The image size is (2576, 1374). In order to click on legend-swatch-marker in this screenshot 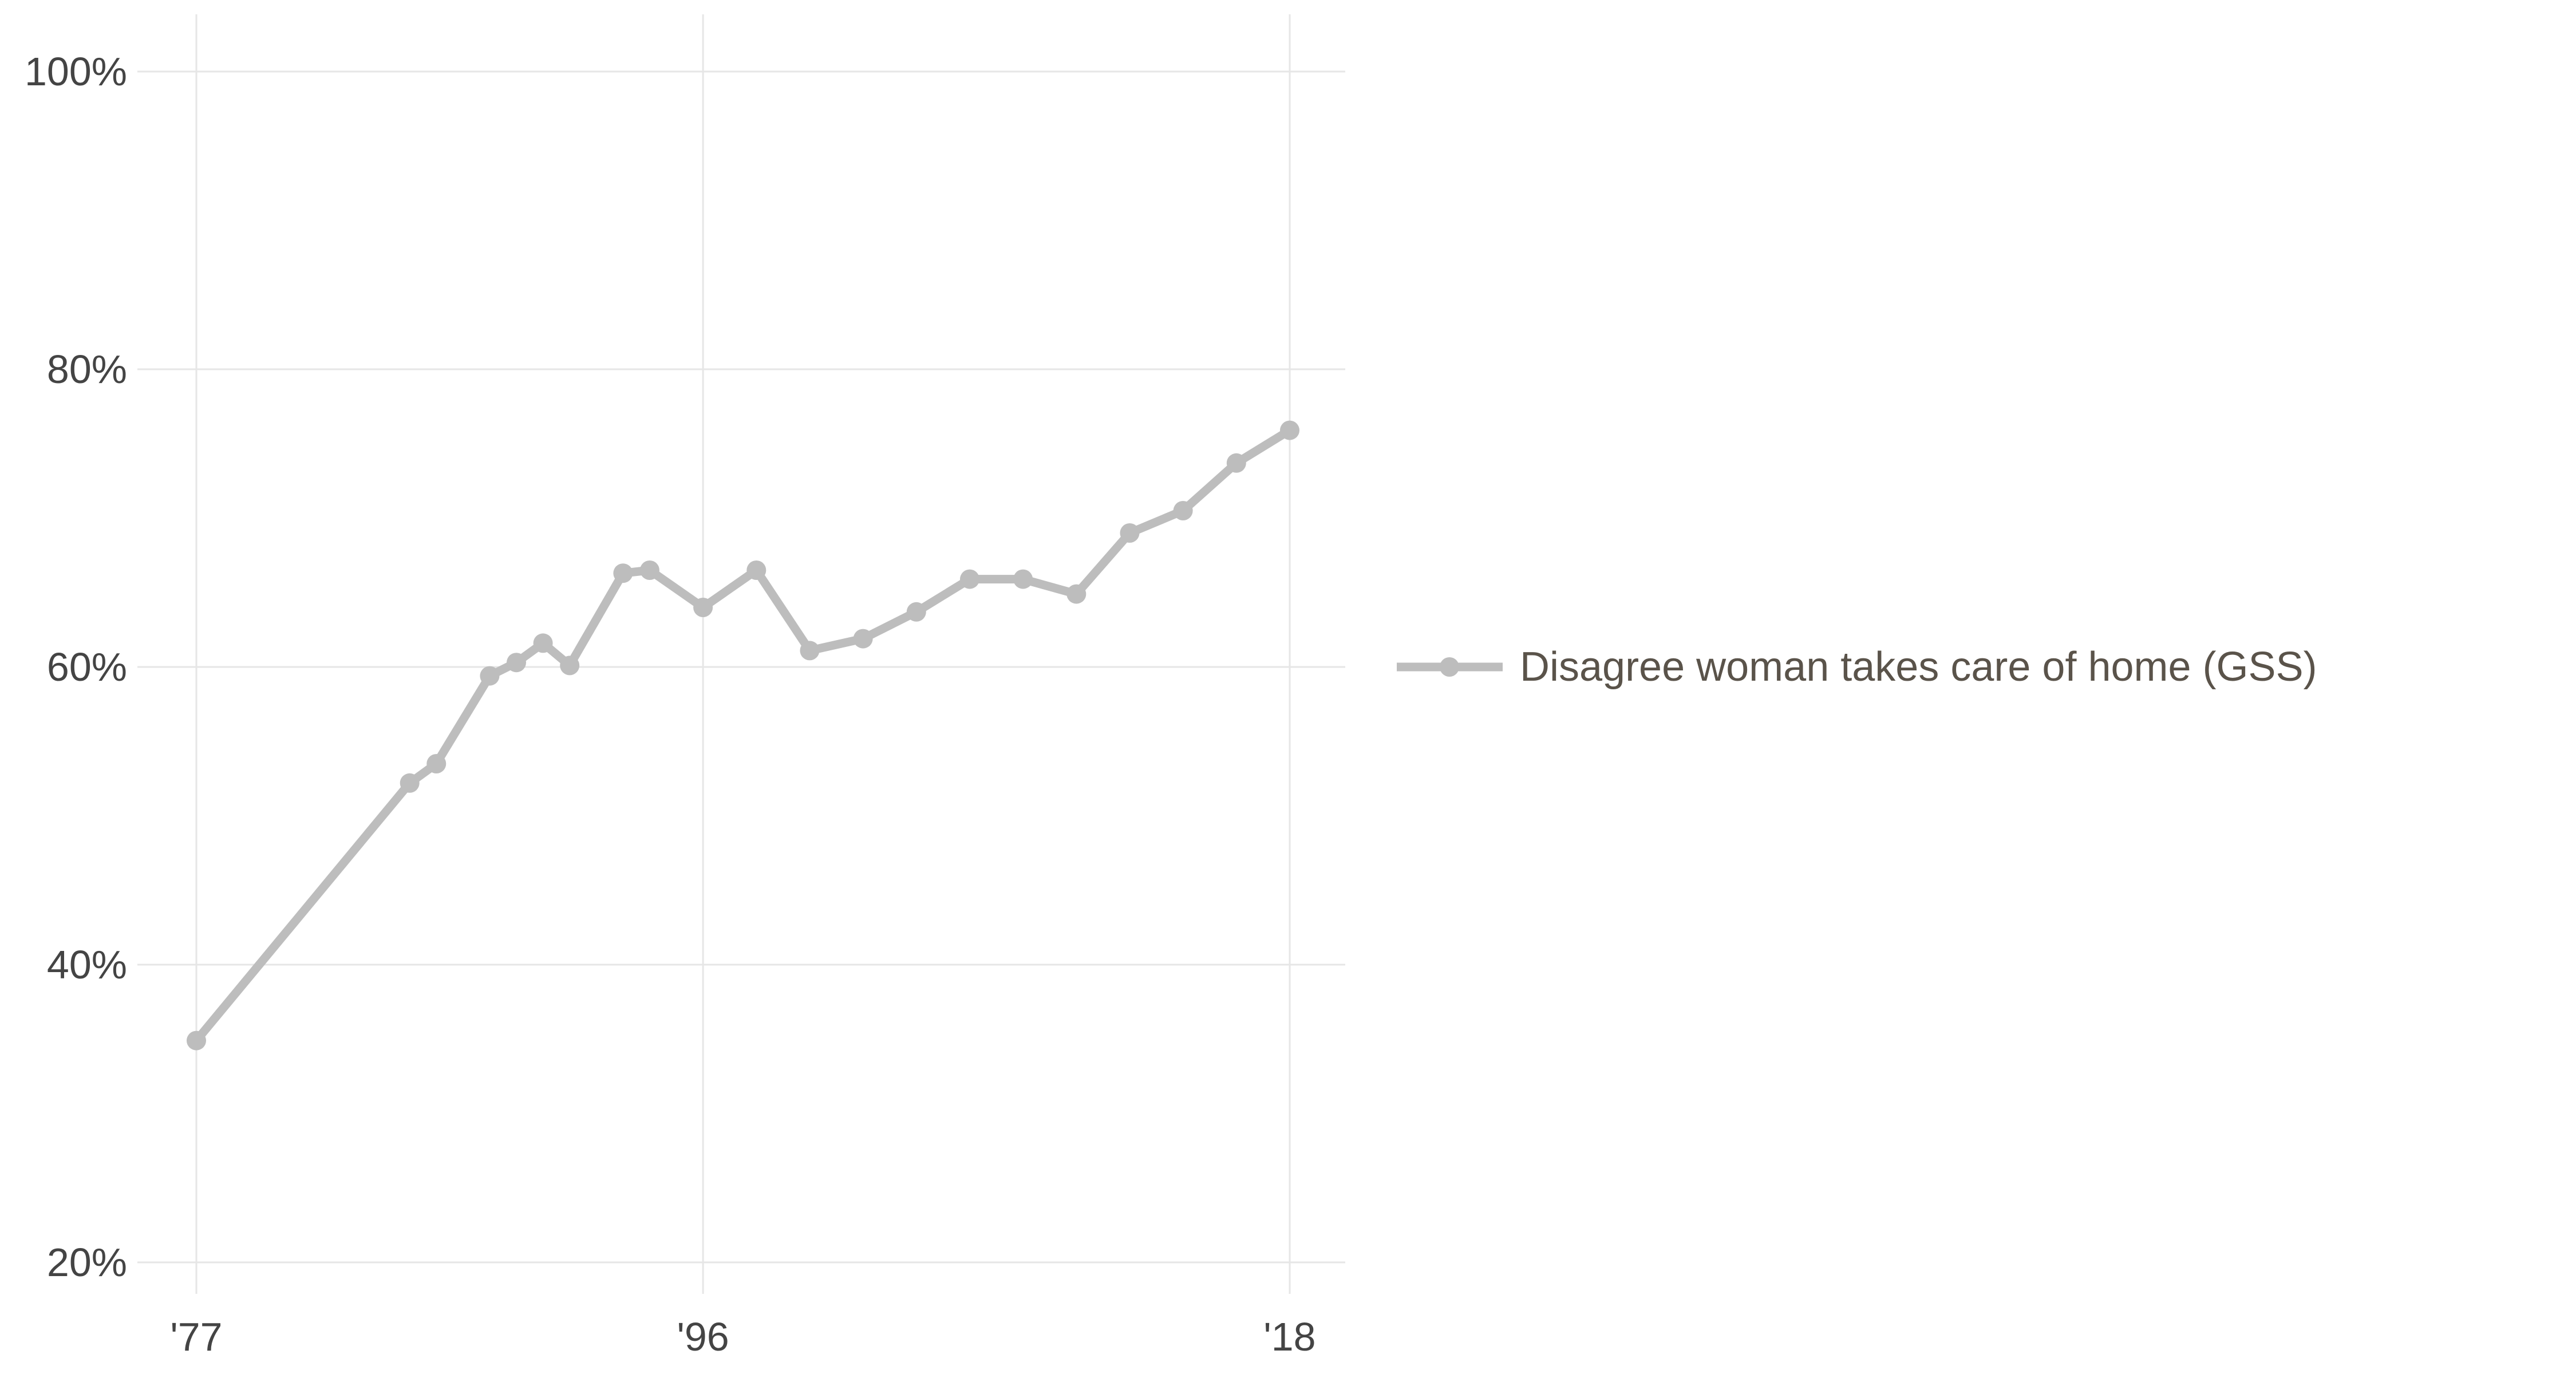, I will do `click(1449, 667)`.